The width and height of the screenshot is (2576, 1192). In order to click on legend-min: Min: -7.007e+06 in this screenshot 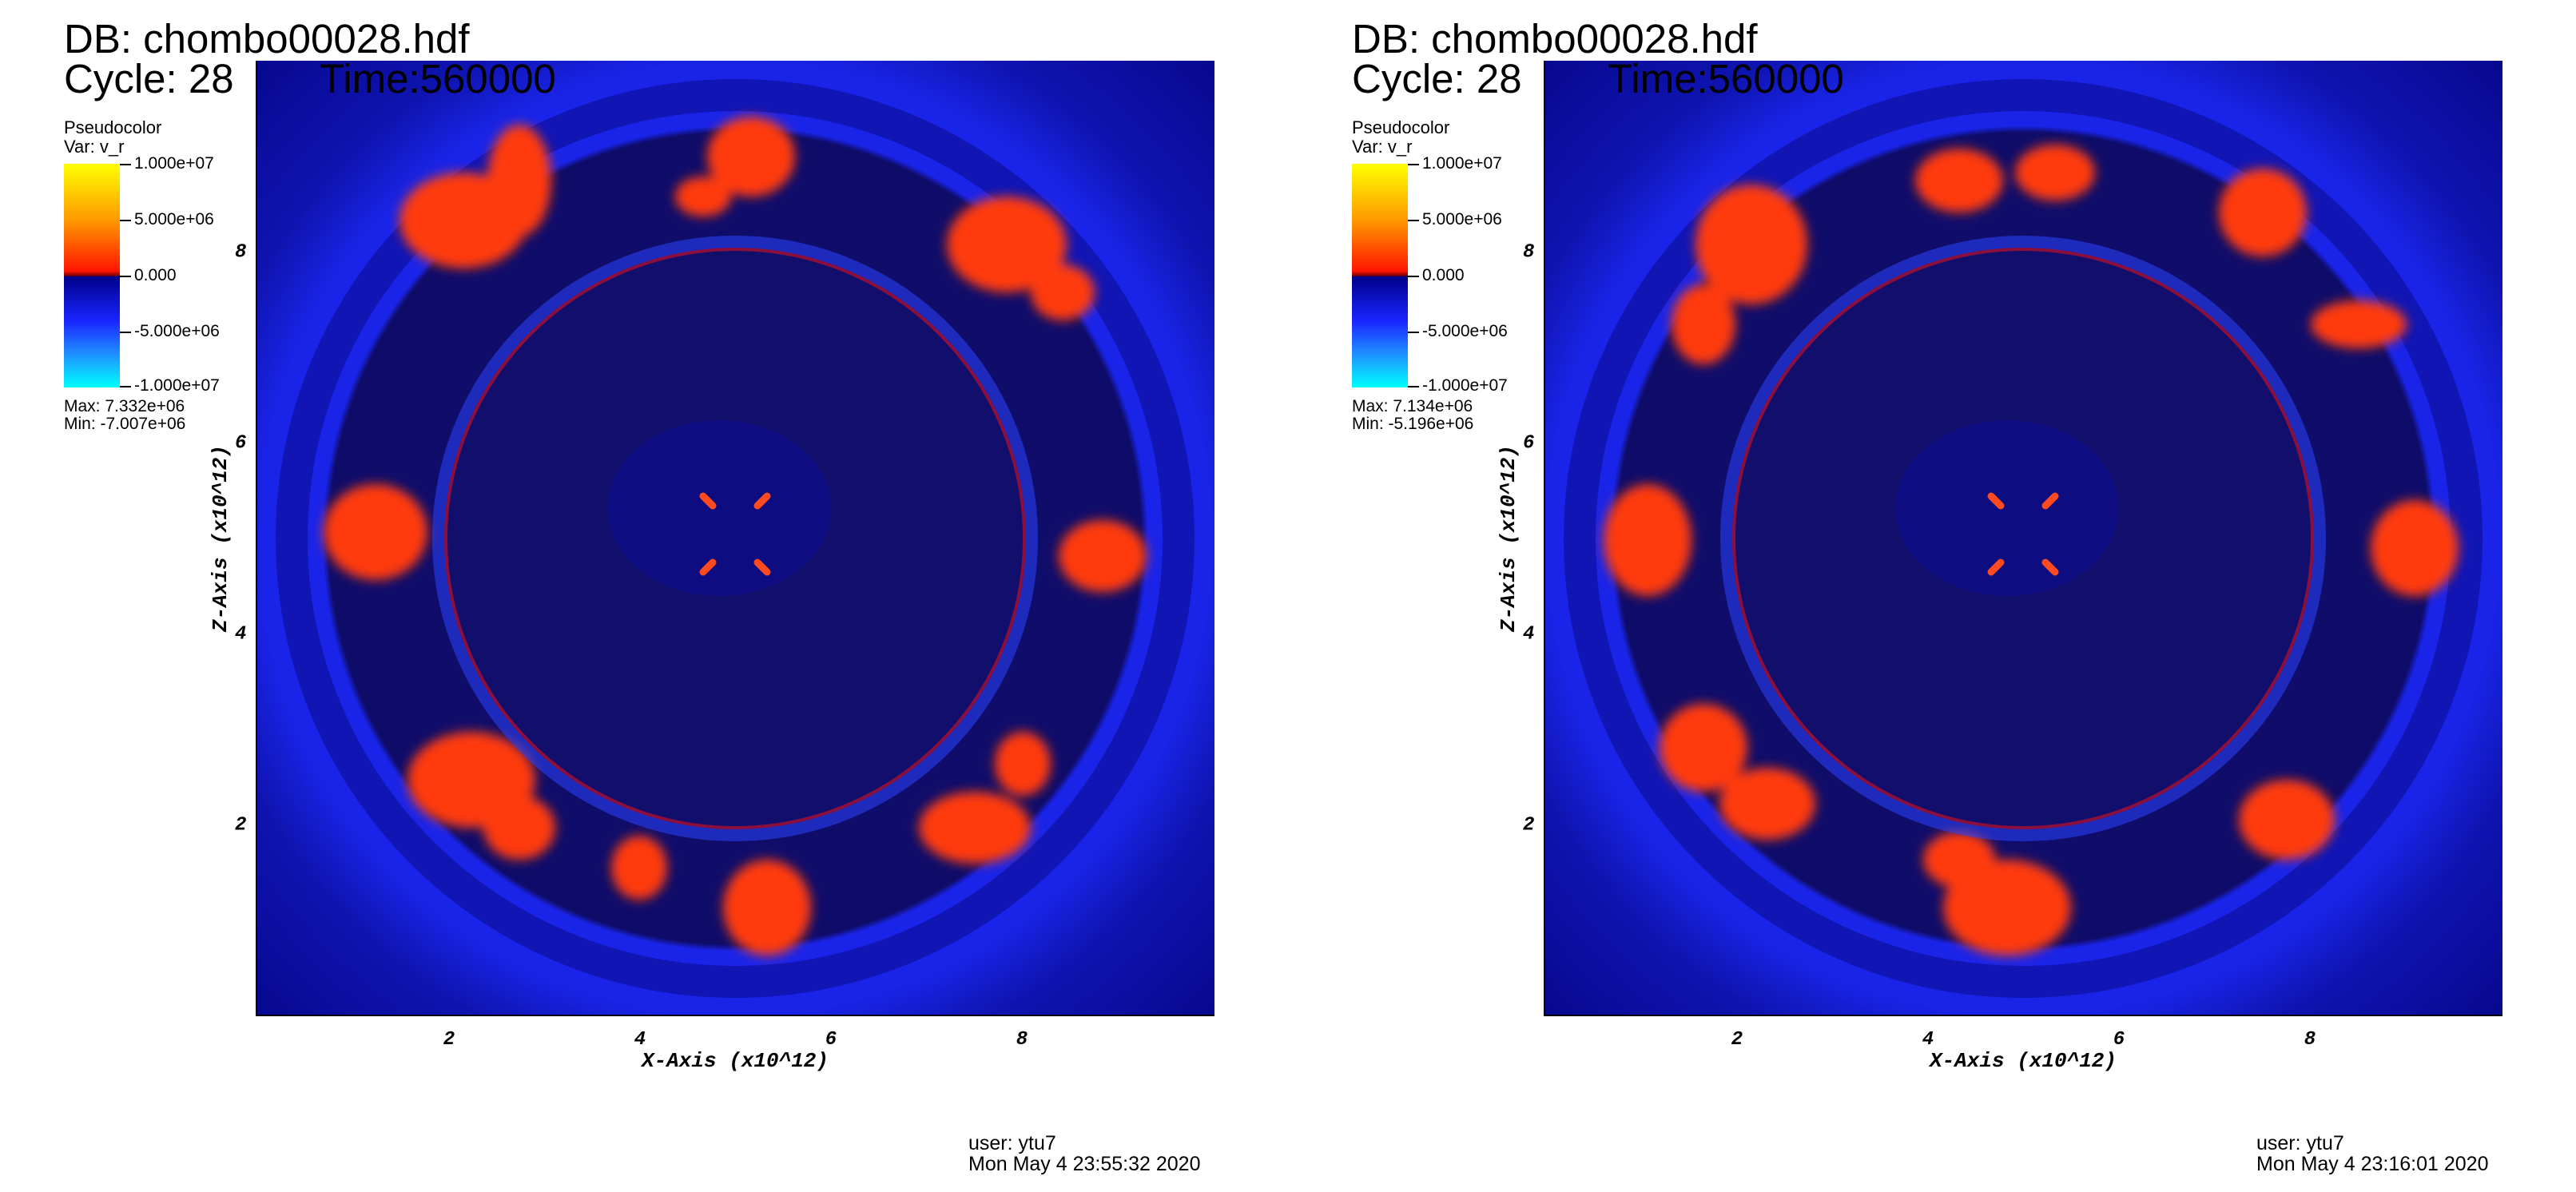, I will do `click(125, 424)`.